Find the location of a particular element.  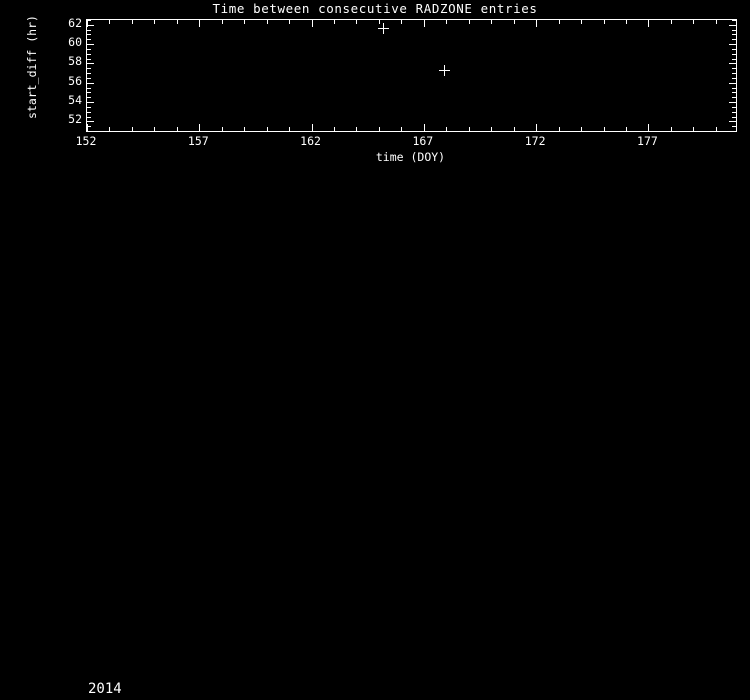

y-tick-label: 56 is located at coordinates (75, 80).